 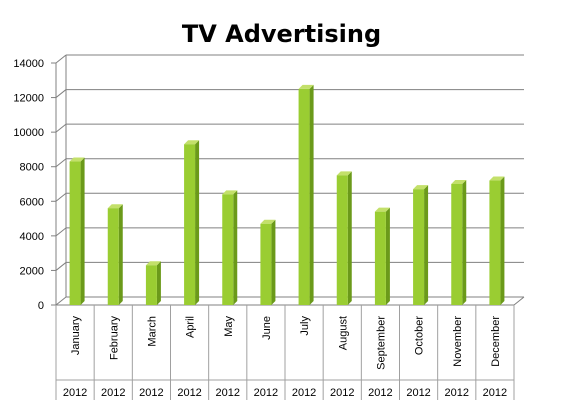 What do you see at coordinates (305, 326) in the screenshot?
I see `x-tick-label: July` at bounding box center [305, 326].